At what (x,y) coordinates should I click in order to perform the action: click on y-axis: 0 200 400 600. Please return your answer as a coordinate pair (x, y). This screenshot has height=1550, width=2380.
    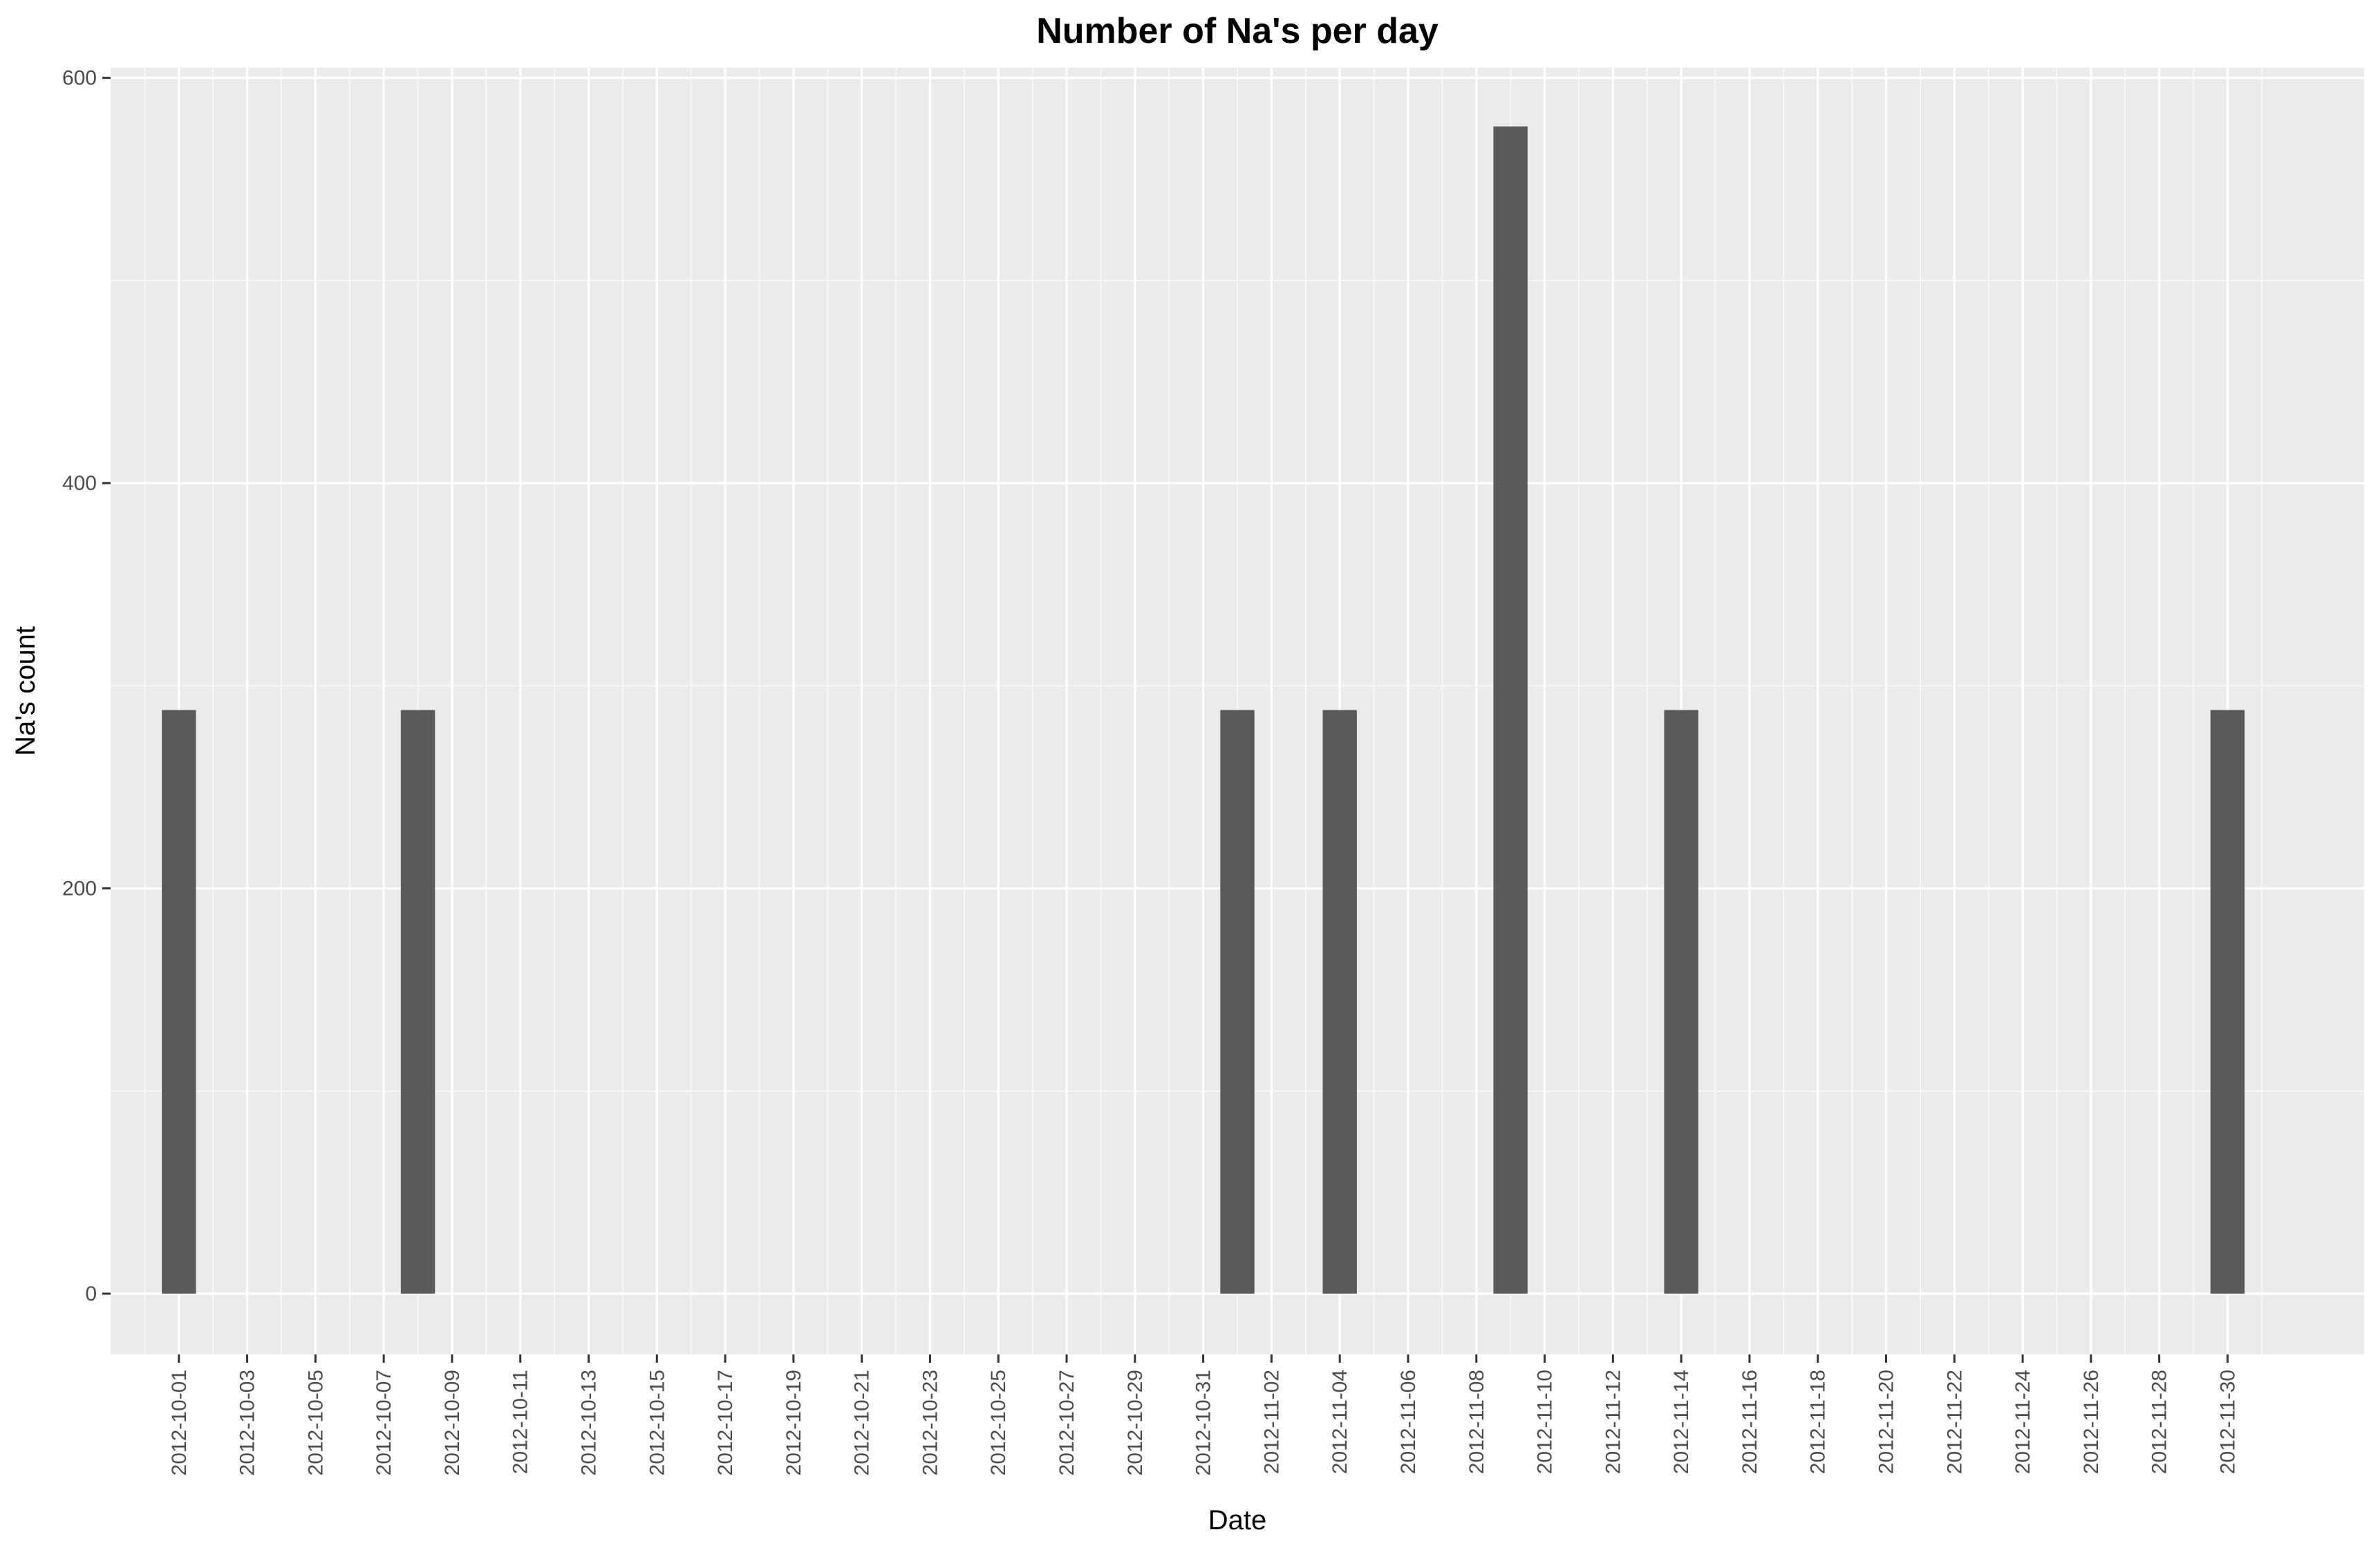
    Looking at the image, I should click on (86, 686).